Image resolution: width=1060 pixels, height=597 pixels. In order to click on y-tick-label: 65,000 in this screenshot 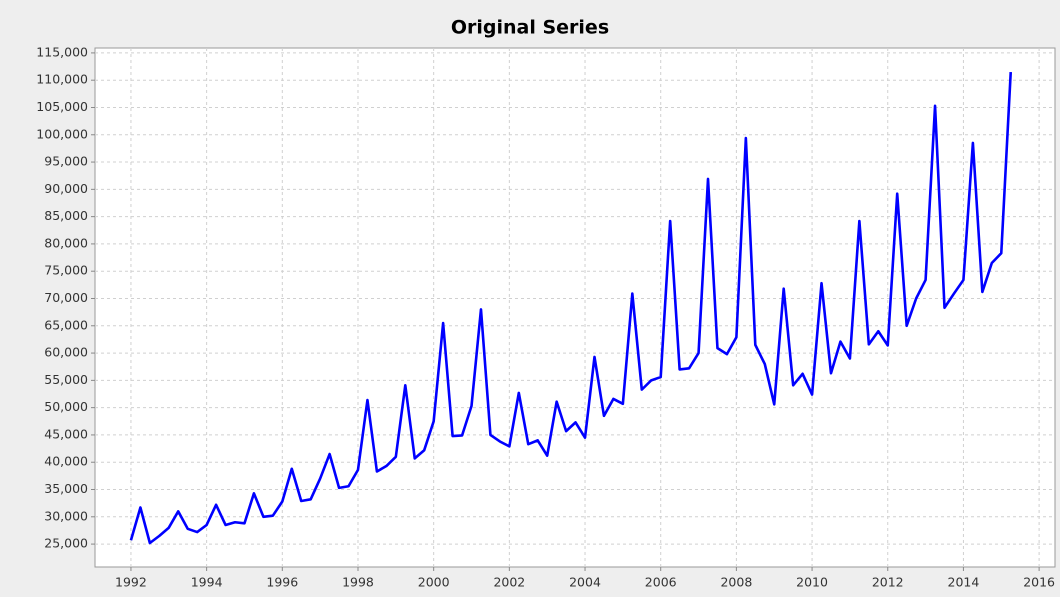, I will do `click(66, 324)`.